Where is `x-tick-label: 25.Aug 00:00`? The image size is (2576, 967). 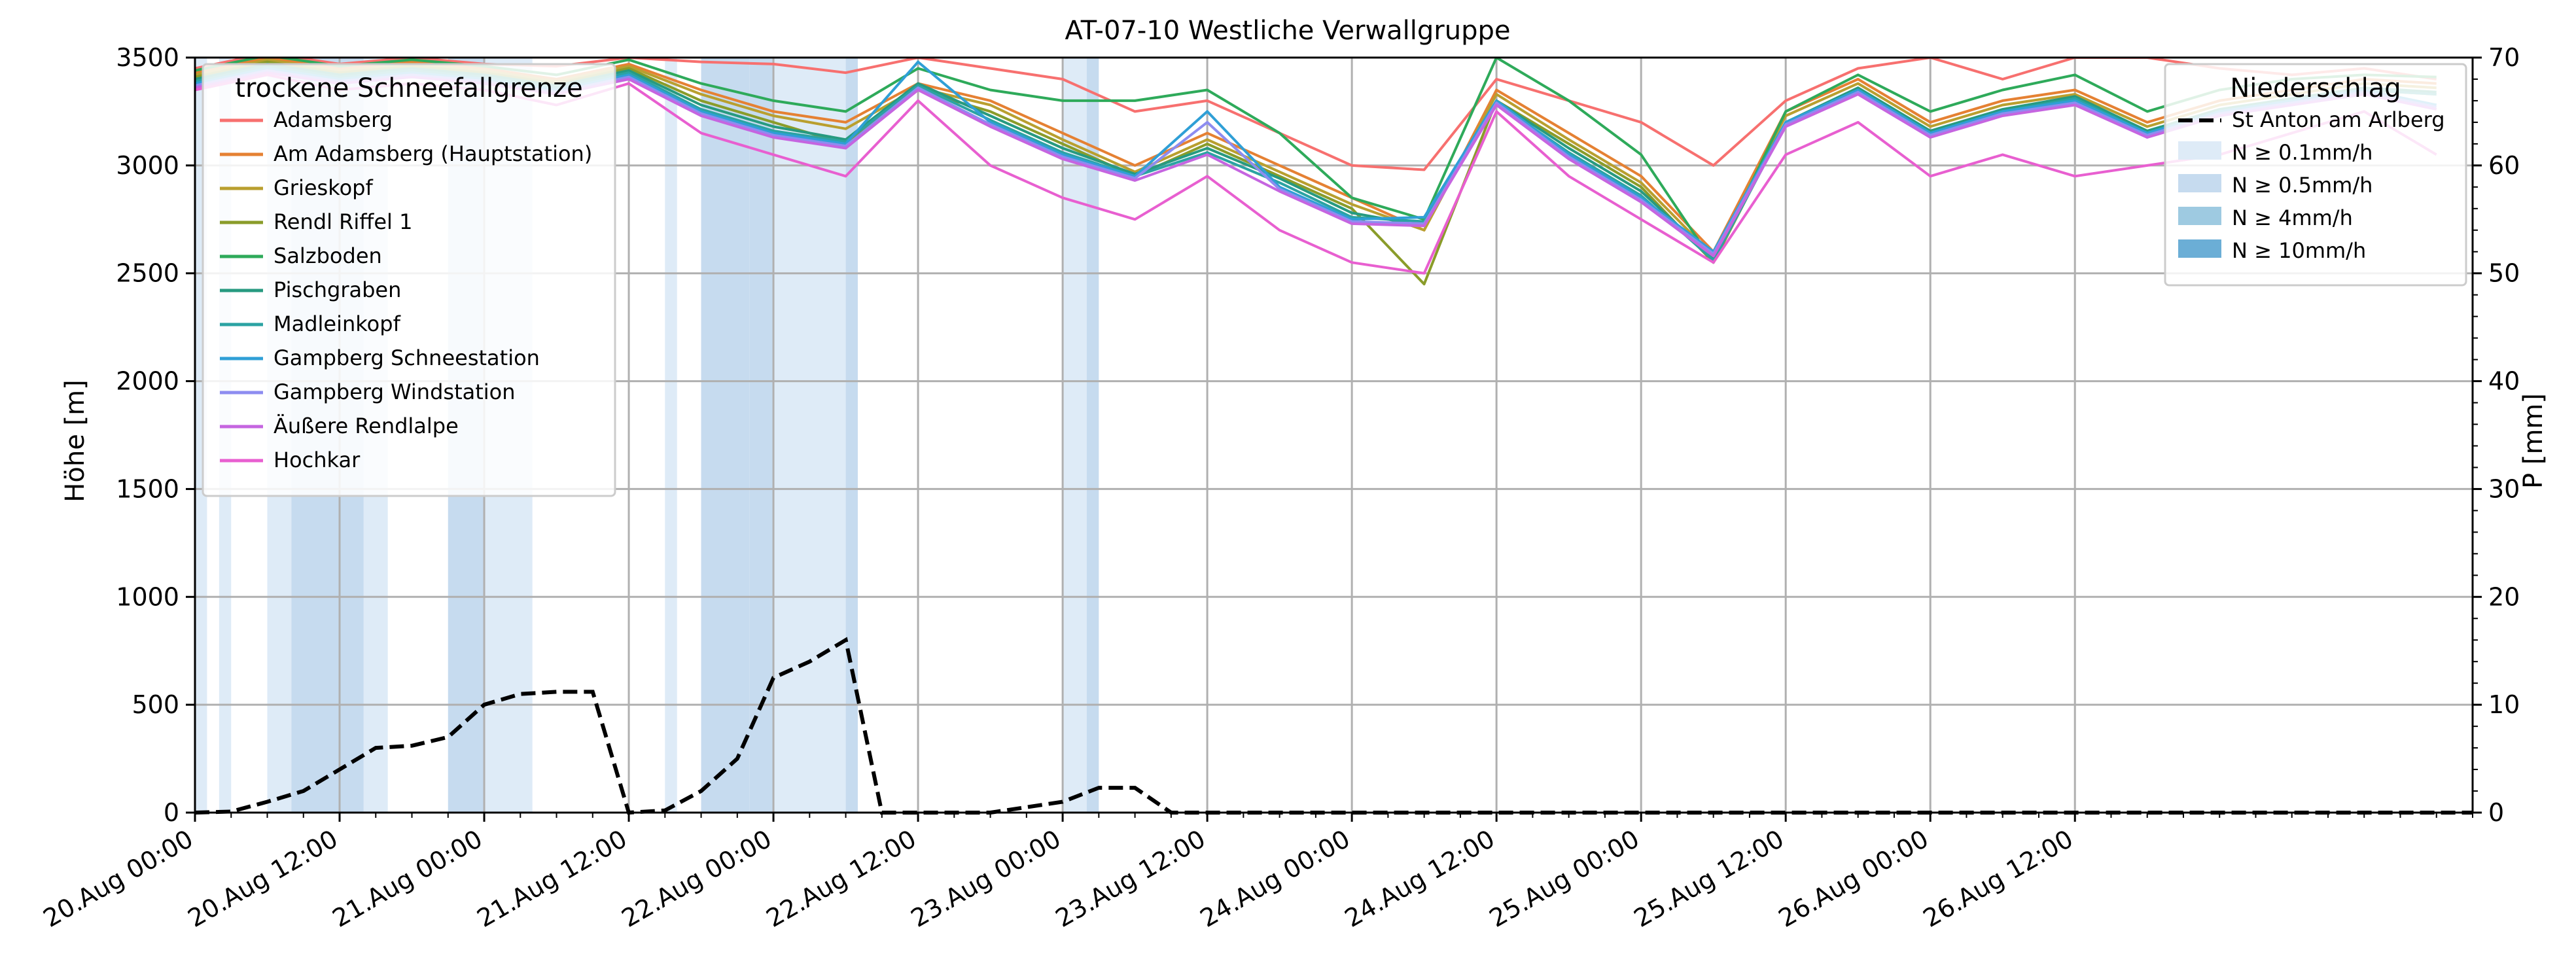 x-tick-label: 25.Aug 00:00 is located at coordinates (1564, 879).